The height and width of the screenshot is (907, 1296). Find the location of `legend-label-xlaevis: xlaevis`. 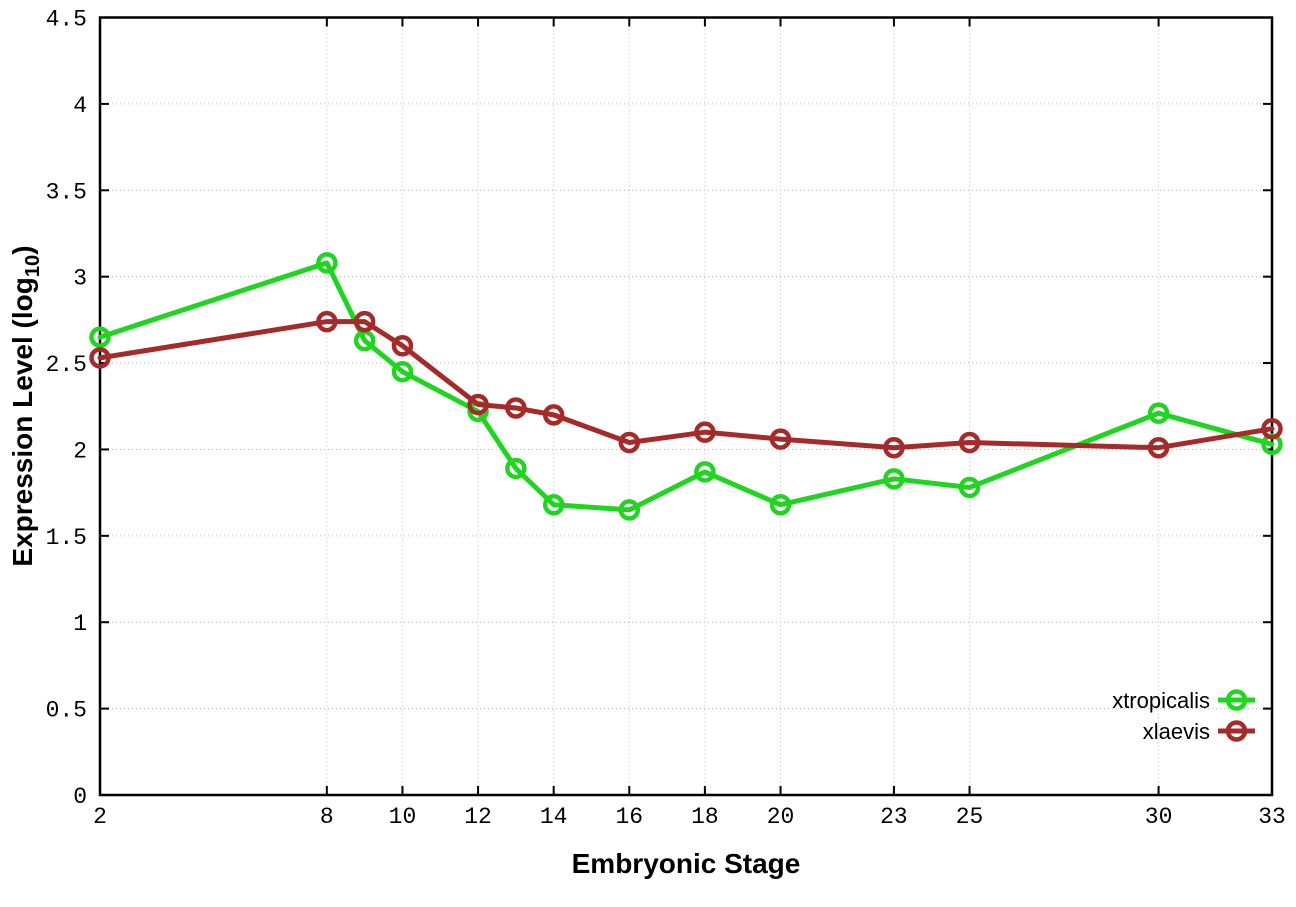

legend-label-xlaevis: xlaevis is located at coordinates (1176, 731).